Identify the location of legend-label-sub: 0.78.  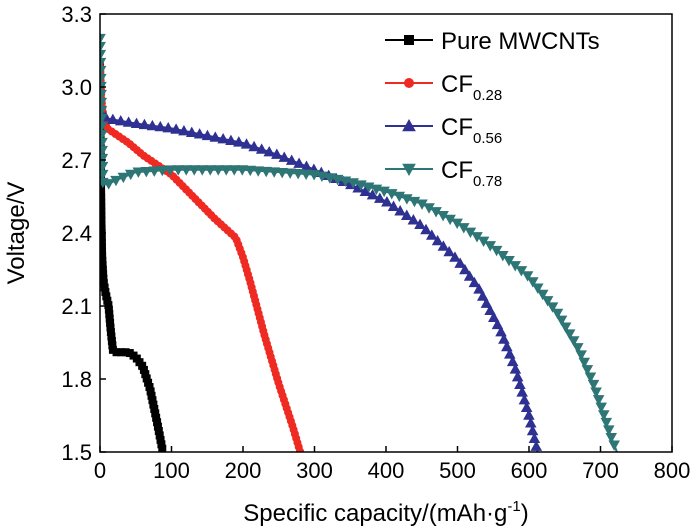
(487, 181).